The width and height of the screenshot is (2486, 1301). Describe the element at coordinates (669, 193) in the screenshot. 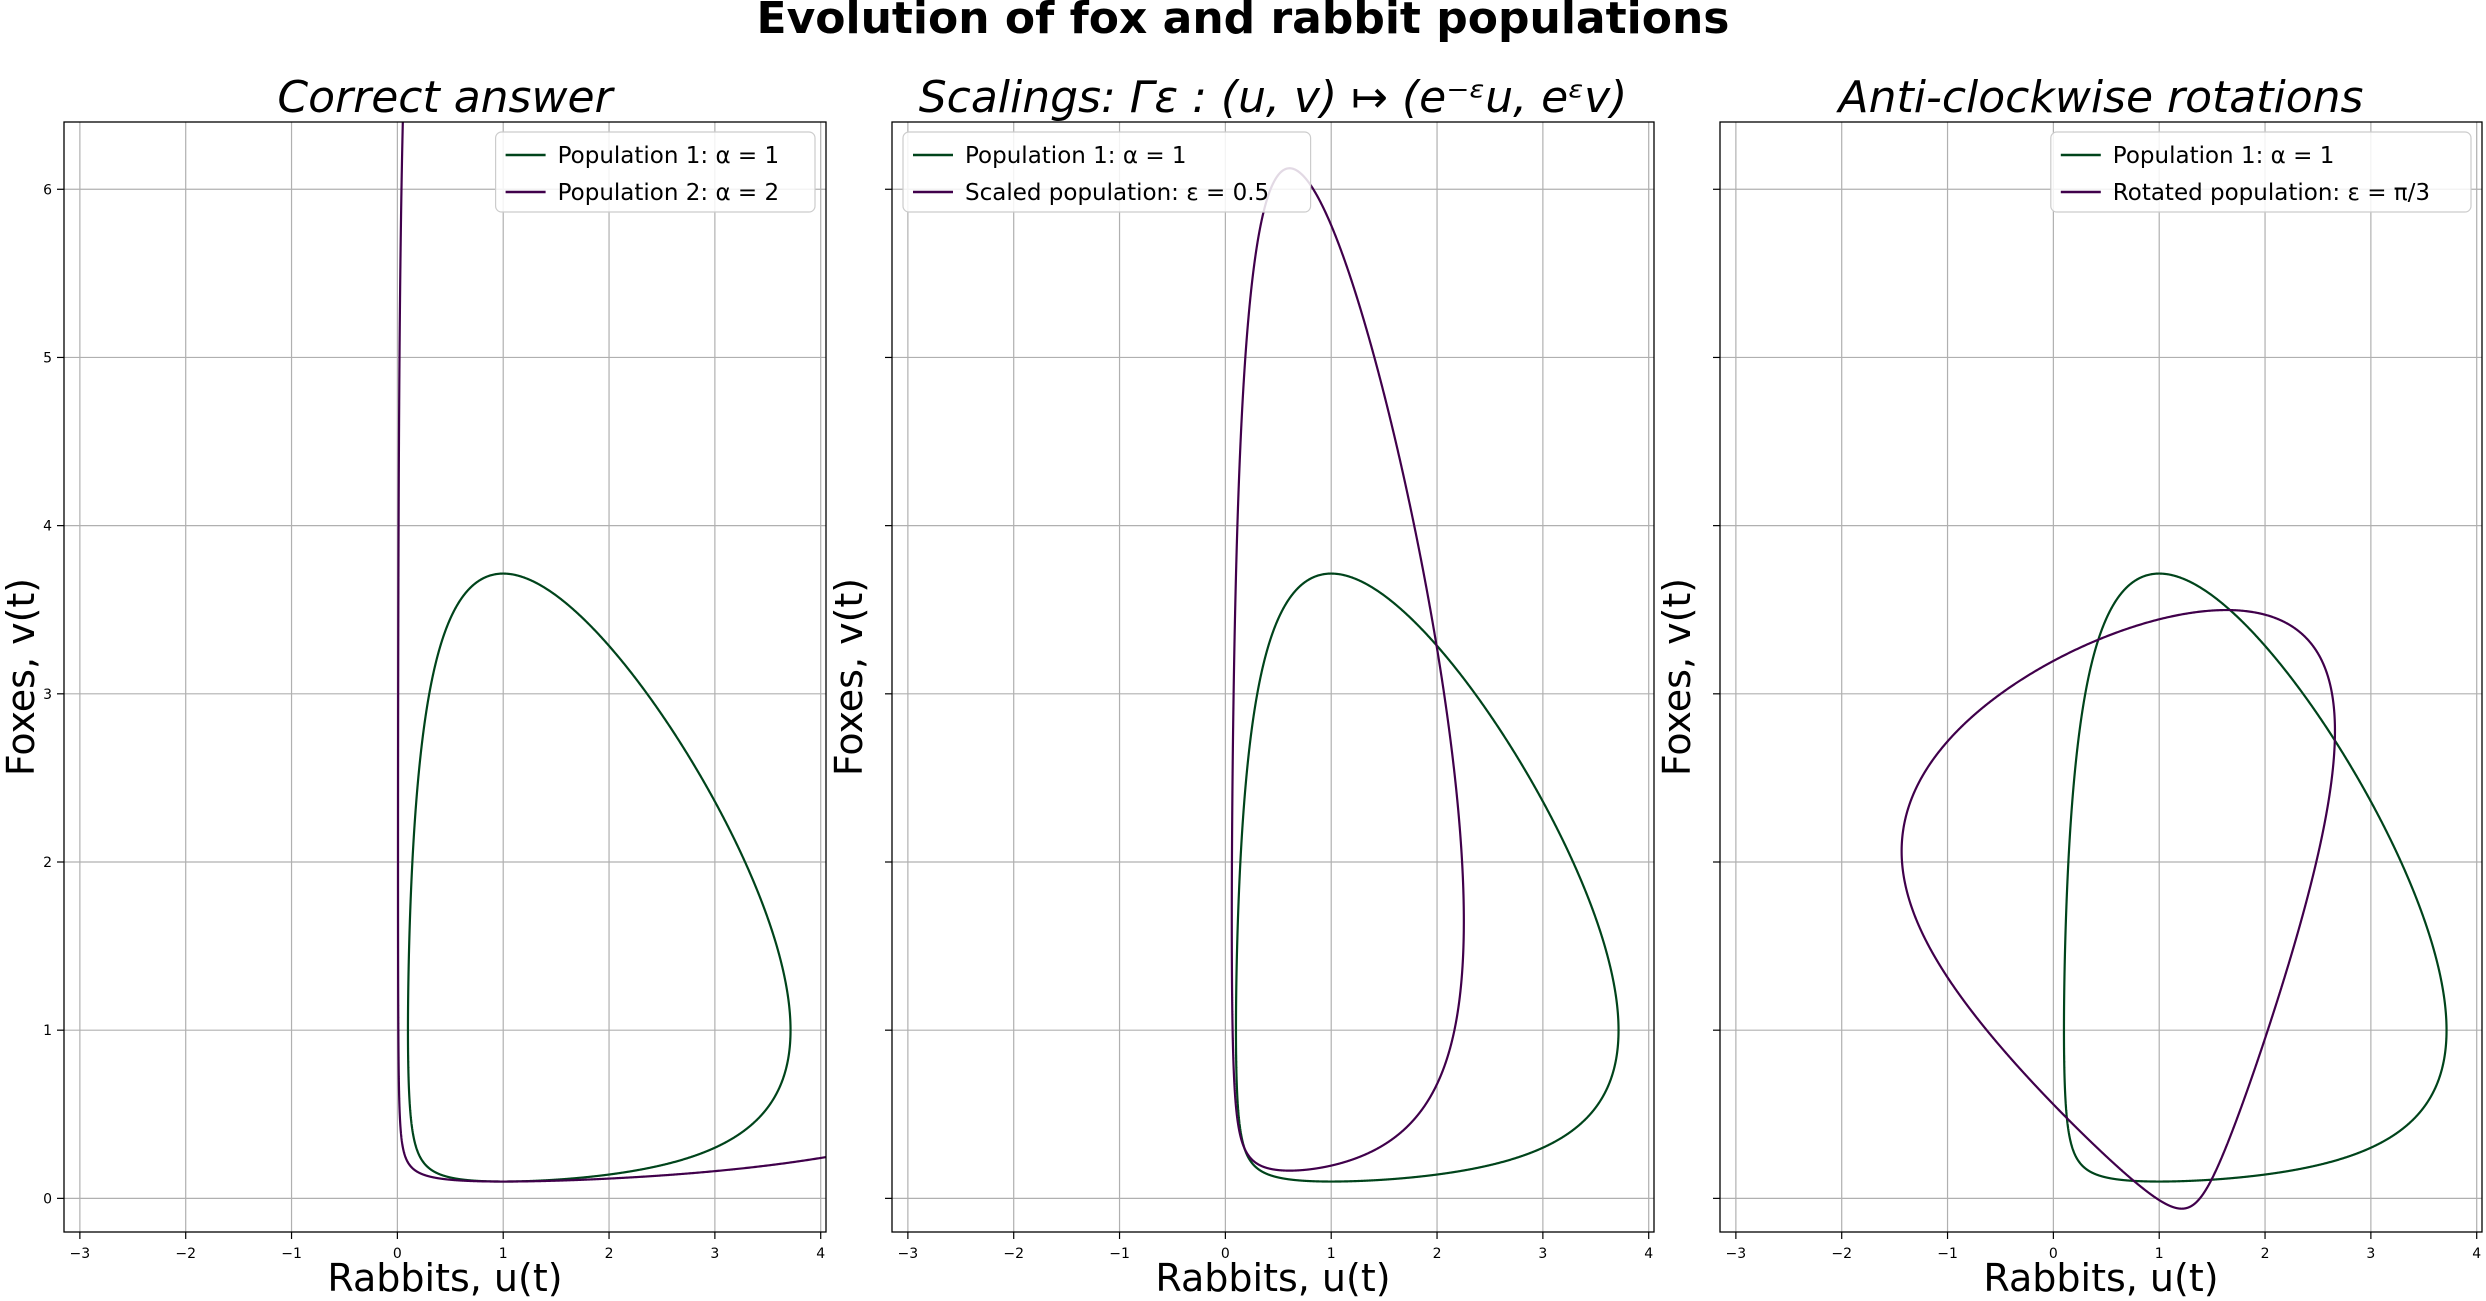

I see `legend-entry: Population 2: α = 2` at that location.